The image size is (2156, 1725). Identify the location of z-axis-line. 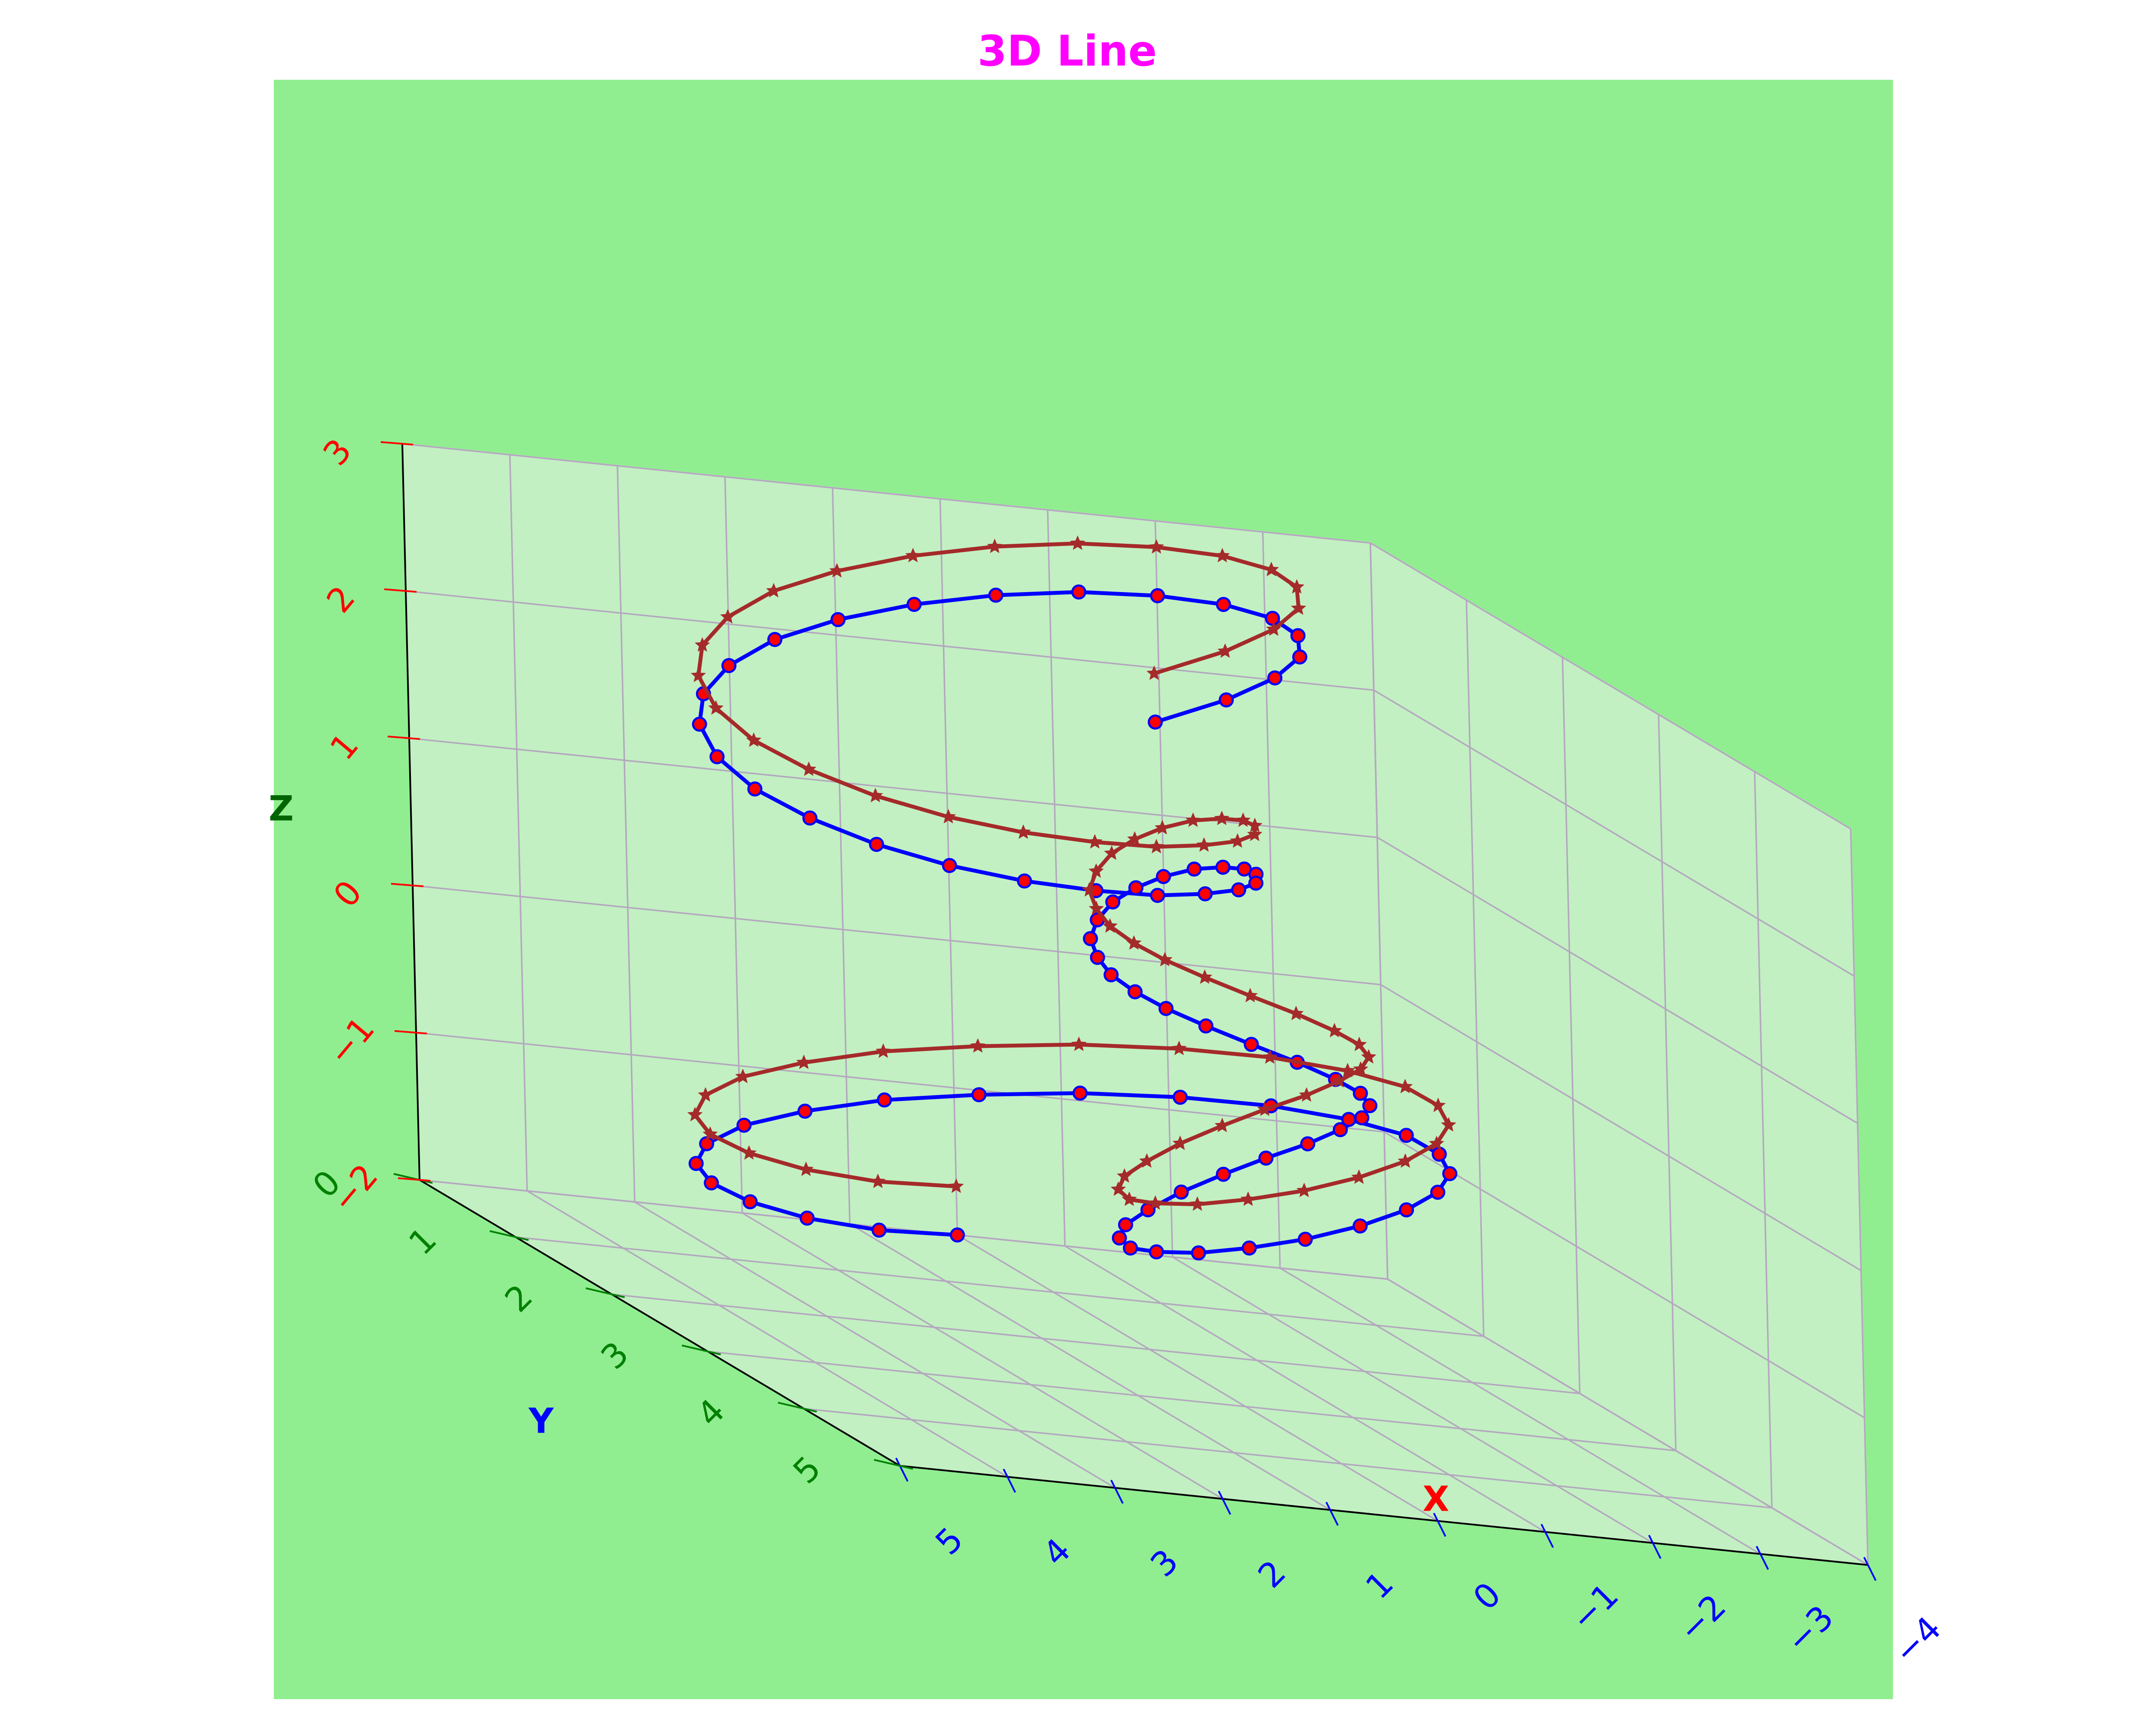
(410, 812).